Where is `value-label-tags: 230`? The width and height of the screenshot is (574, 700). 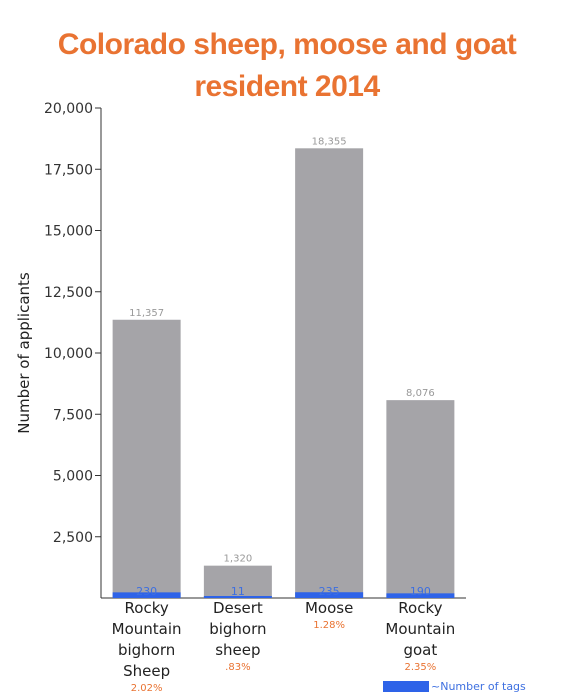
value-label-tags: 230 is located at coordinates (146, 591).